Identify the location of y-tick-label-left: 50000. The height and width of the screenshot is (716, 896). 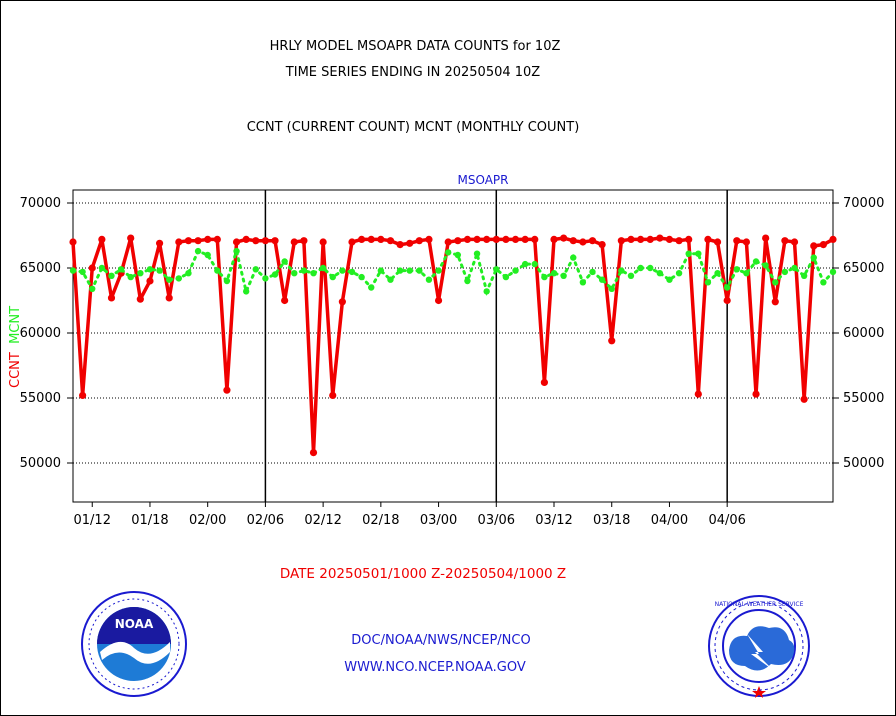
(40, 463).